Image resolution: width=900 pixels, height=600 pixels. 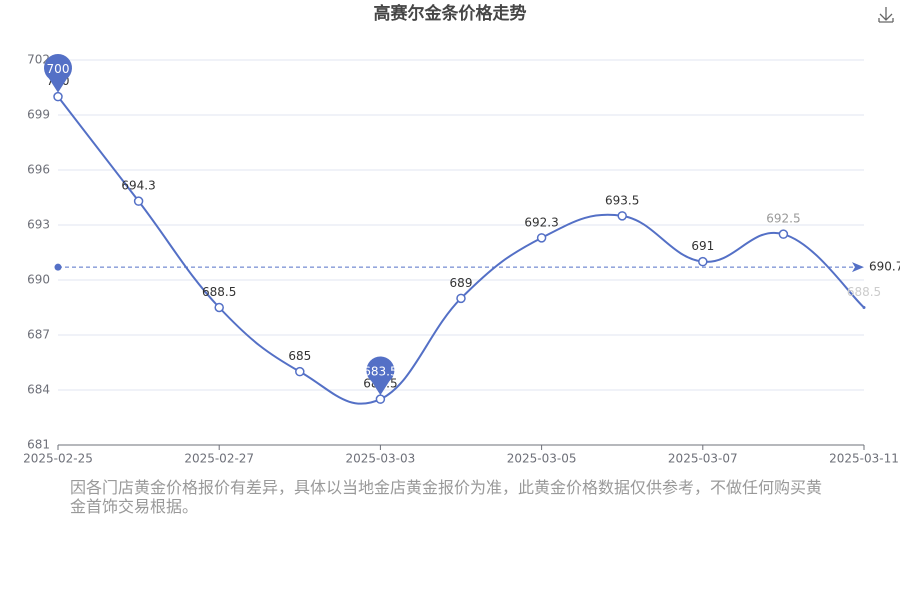 What do you see at coordinates (38, 390) in the screenshot?
I see `y-tick-label: 684` at bounding box center [38, 390].